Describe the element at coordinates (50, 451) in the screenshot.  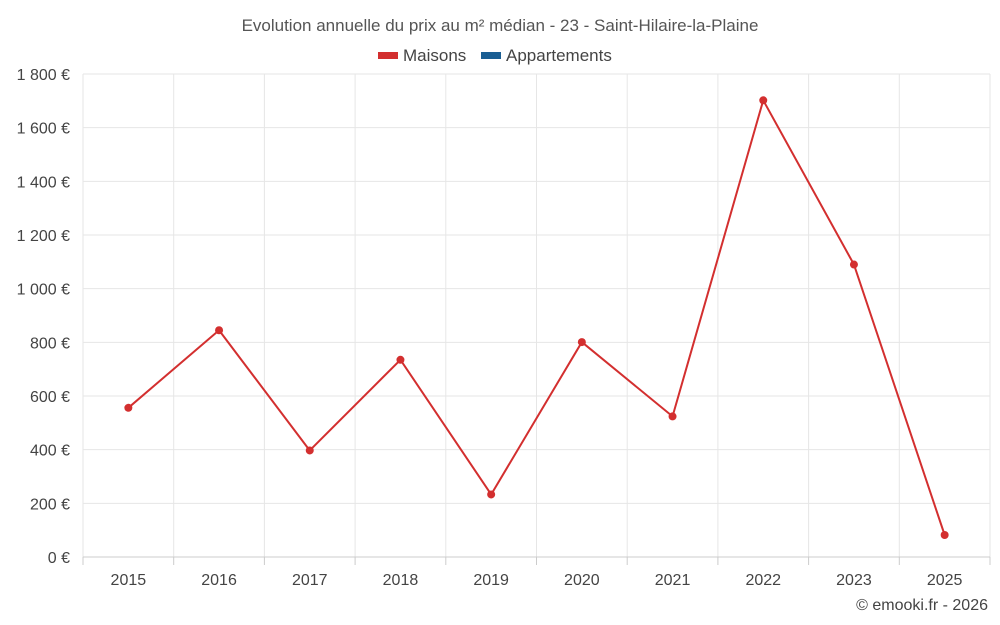
I see `y-tick-label: 400 €` at that location.